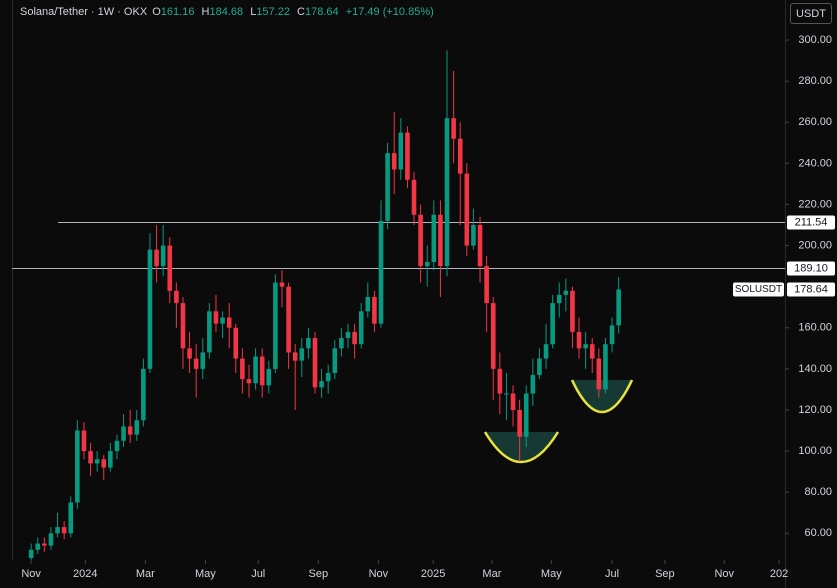 The height and width of the screenshot is (588, 837). I want to click on x-tick-label: 202, so click(779, 574).